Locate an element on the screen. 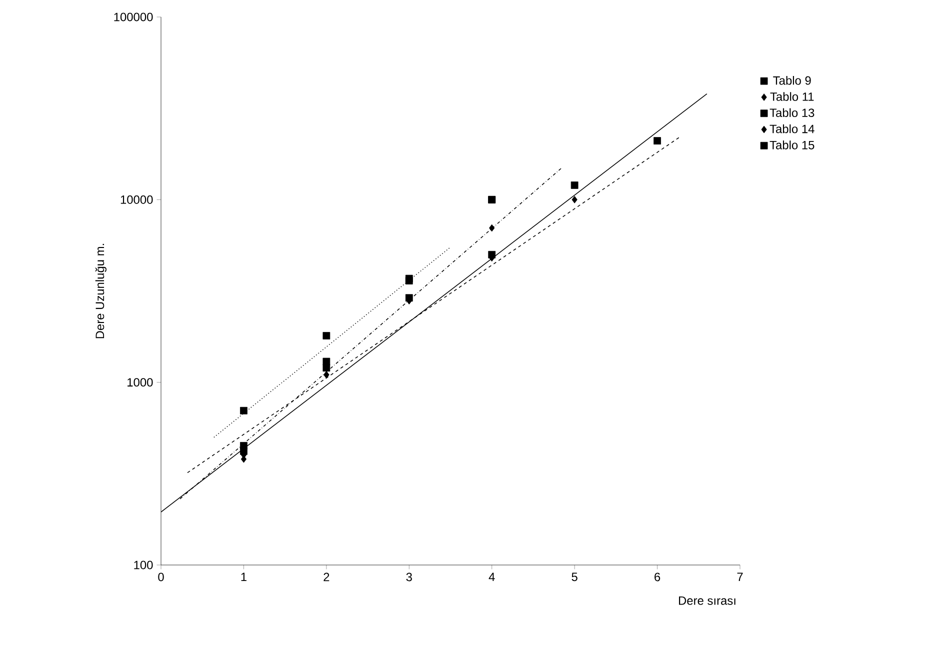 The height and width of the screenshot is (671, 941). y-axis-title: Dere Uzunluğu m. is located at coordinates (100, 291).